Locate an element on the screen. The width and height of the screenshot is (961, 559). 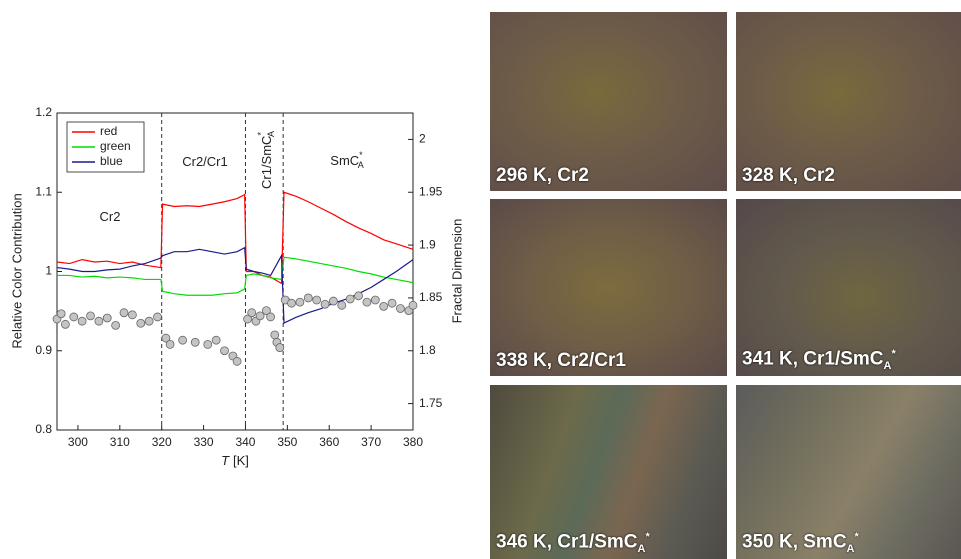
phase-label: Cr1/SmC*A is located at coordinates (266, 160).